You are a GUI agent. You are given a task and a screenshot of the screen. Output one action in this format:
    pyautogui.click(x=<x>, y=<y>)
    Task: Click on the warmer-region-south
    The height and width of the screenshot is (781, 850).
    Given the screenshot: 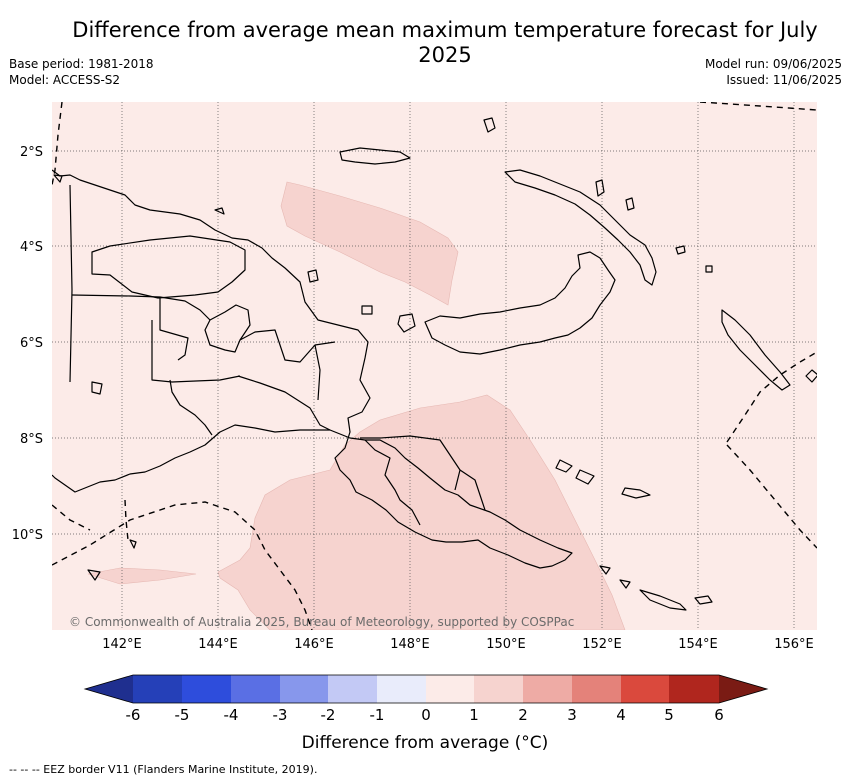 What is the action you would take?
    pyautogui.click(x=421, y=512)
    